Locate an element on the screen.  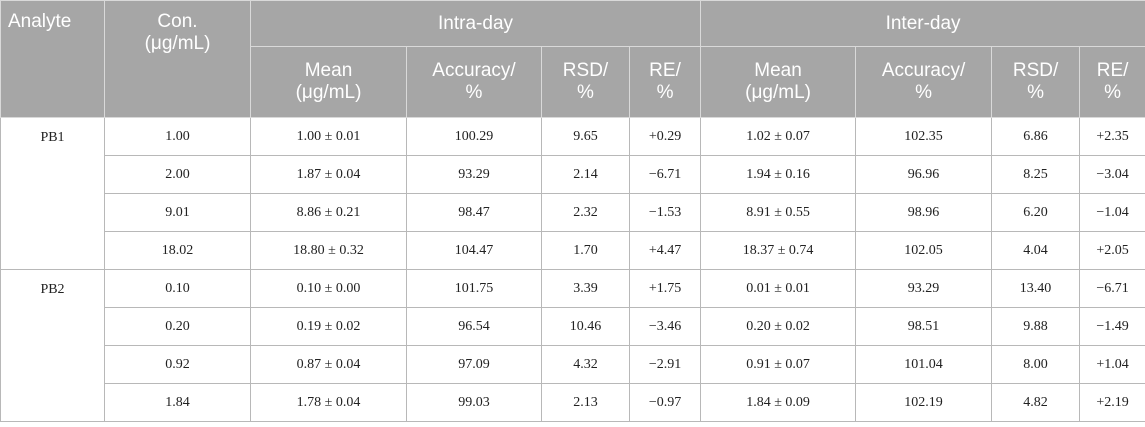
inter-re-cell: −1.04 is located at coordinates (1112, 212).